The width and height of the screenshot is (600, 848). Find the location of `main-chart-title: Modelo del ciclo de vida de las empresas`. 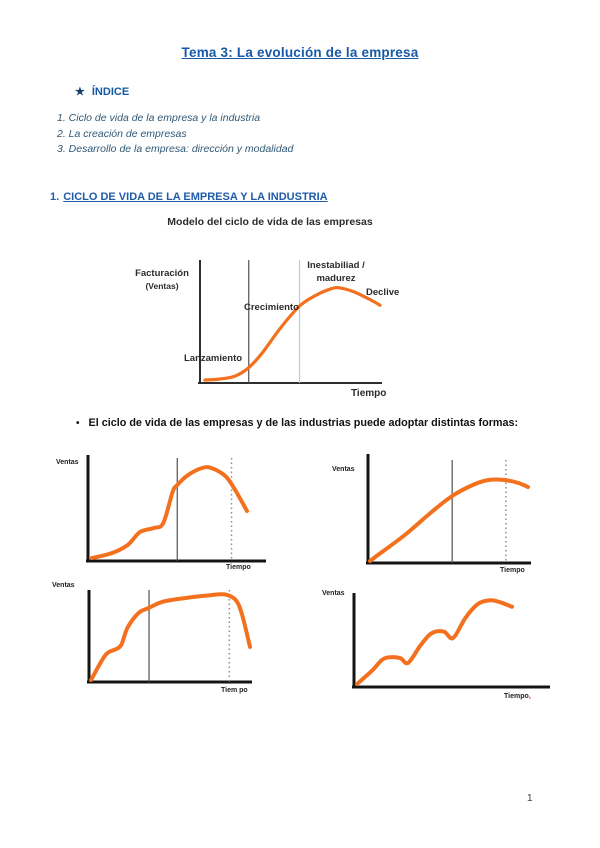

main-chart-title: Modelo del ciclo de vida de las empresas is located at coordinates (270, 222).